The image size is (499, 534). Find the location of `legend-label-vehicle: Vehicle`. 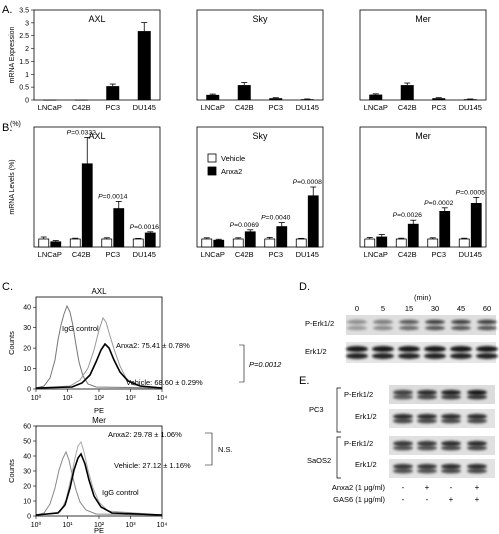

legend-label-vehicle: Vehicle is located at coordinates (233, 158).